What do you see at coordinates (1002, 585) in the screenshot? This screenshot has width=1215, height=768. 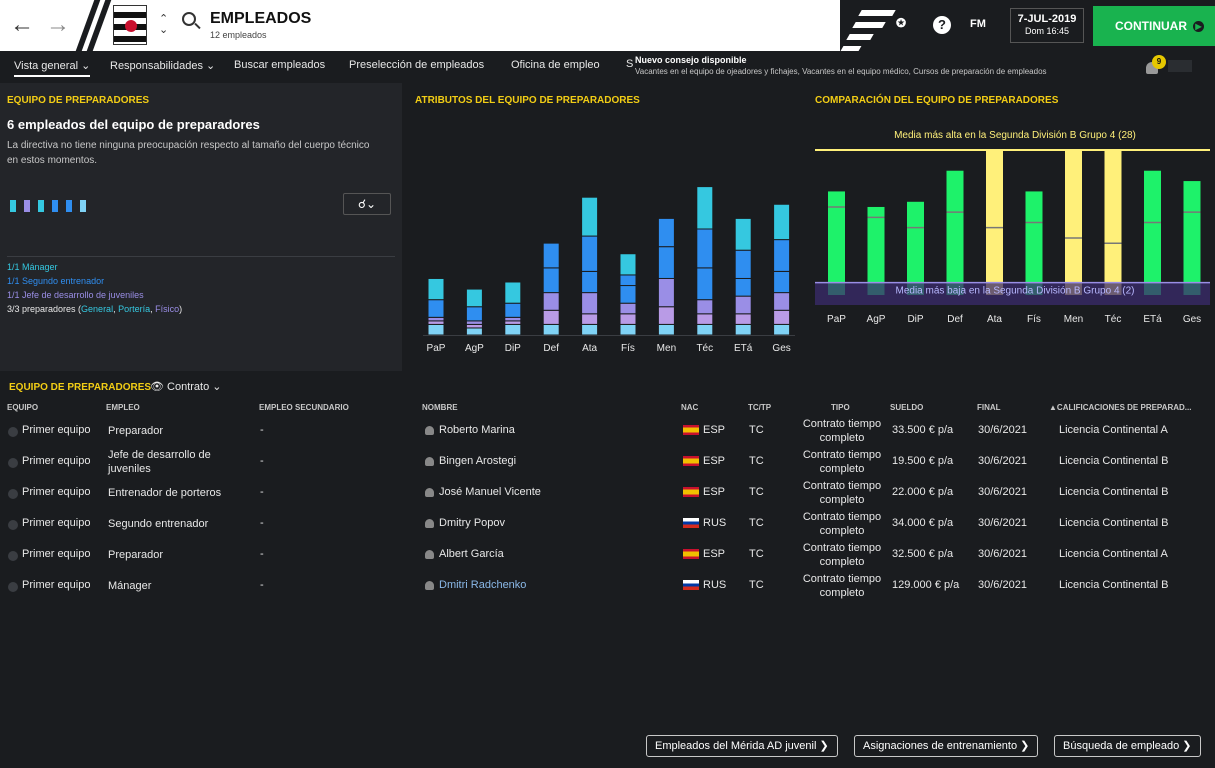 I see `cell-final: 30/6/2021` at bounding box center [1002, 585].